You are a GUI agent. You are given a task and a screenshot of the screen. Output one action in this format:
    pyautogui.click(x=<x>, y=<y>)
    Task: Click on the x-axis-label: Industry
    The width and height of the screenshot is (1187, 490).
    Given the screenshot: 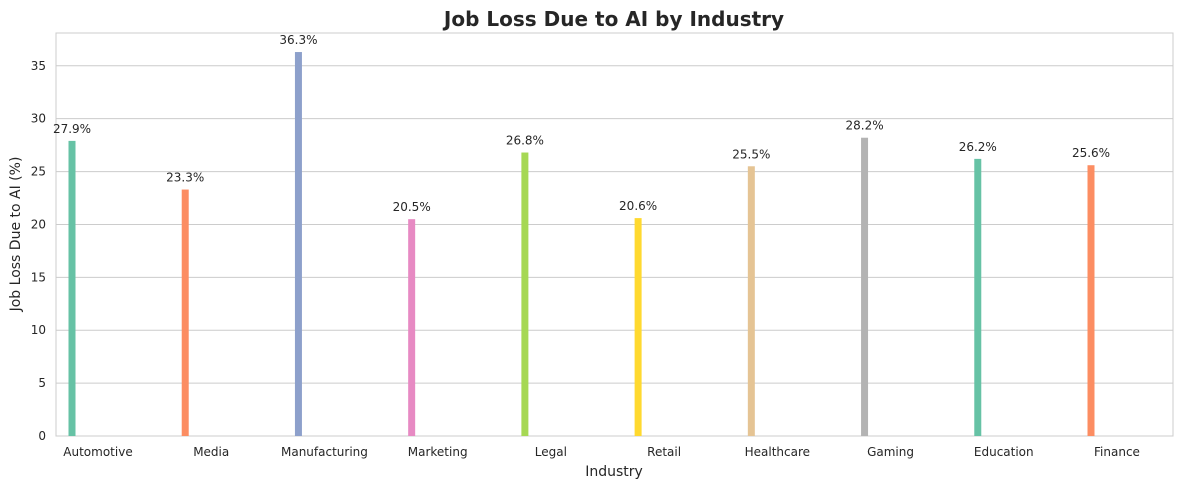 What is the action you would take?
    pyautogui.click(x=614, y=472)
    